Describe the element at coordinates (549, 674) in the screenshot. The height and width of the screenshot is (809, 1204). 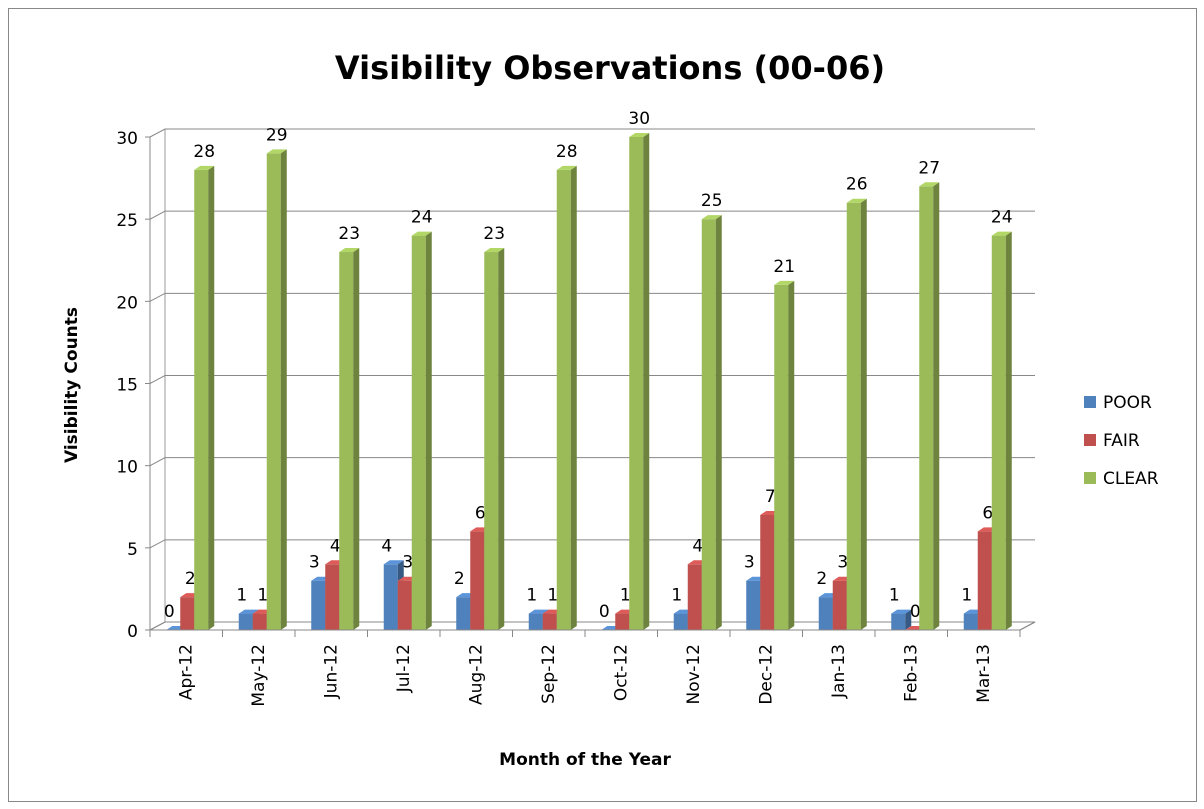
I see `x-tick-label: Sep-12` at that location.